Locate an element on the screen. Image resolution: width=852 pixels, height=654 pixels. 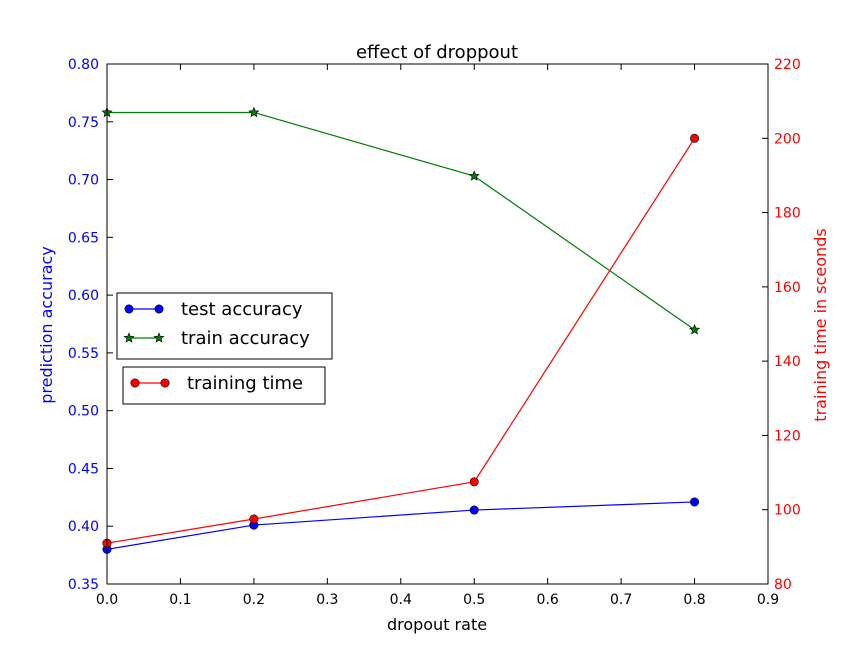
y-right-tick-label: 220 is located at coordinates (787, 65).